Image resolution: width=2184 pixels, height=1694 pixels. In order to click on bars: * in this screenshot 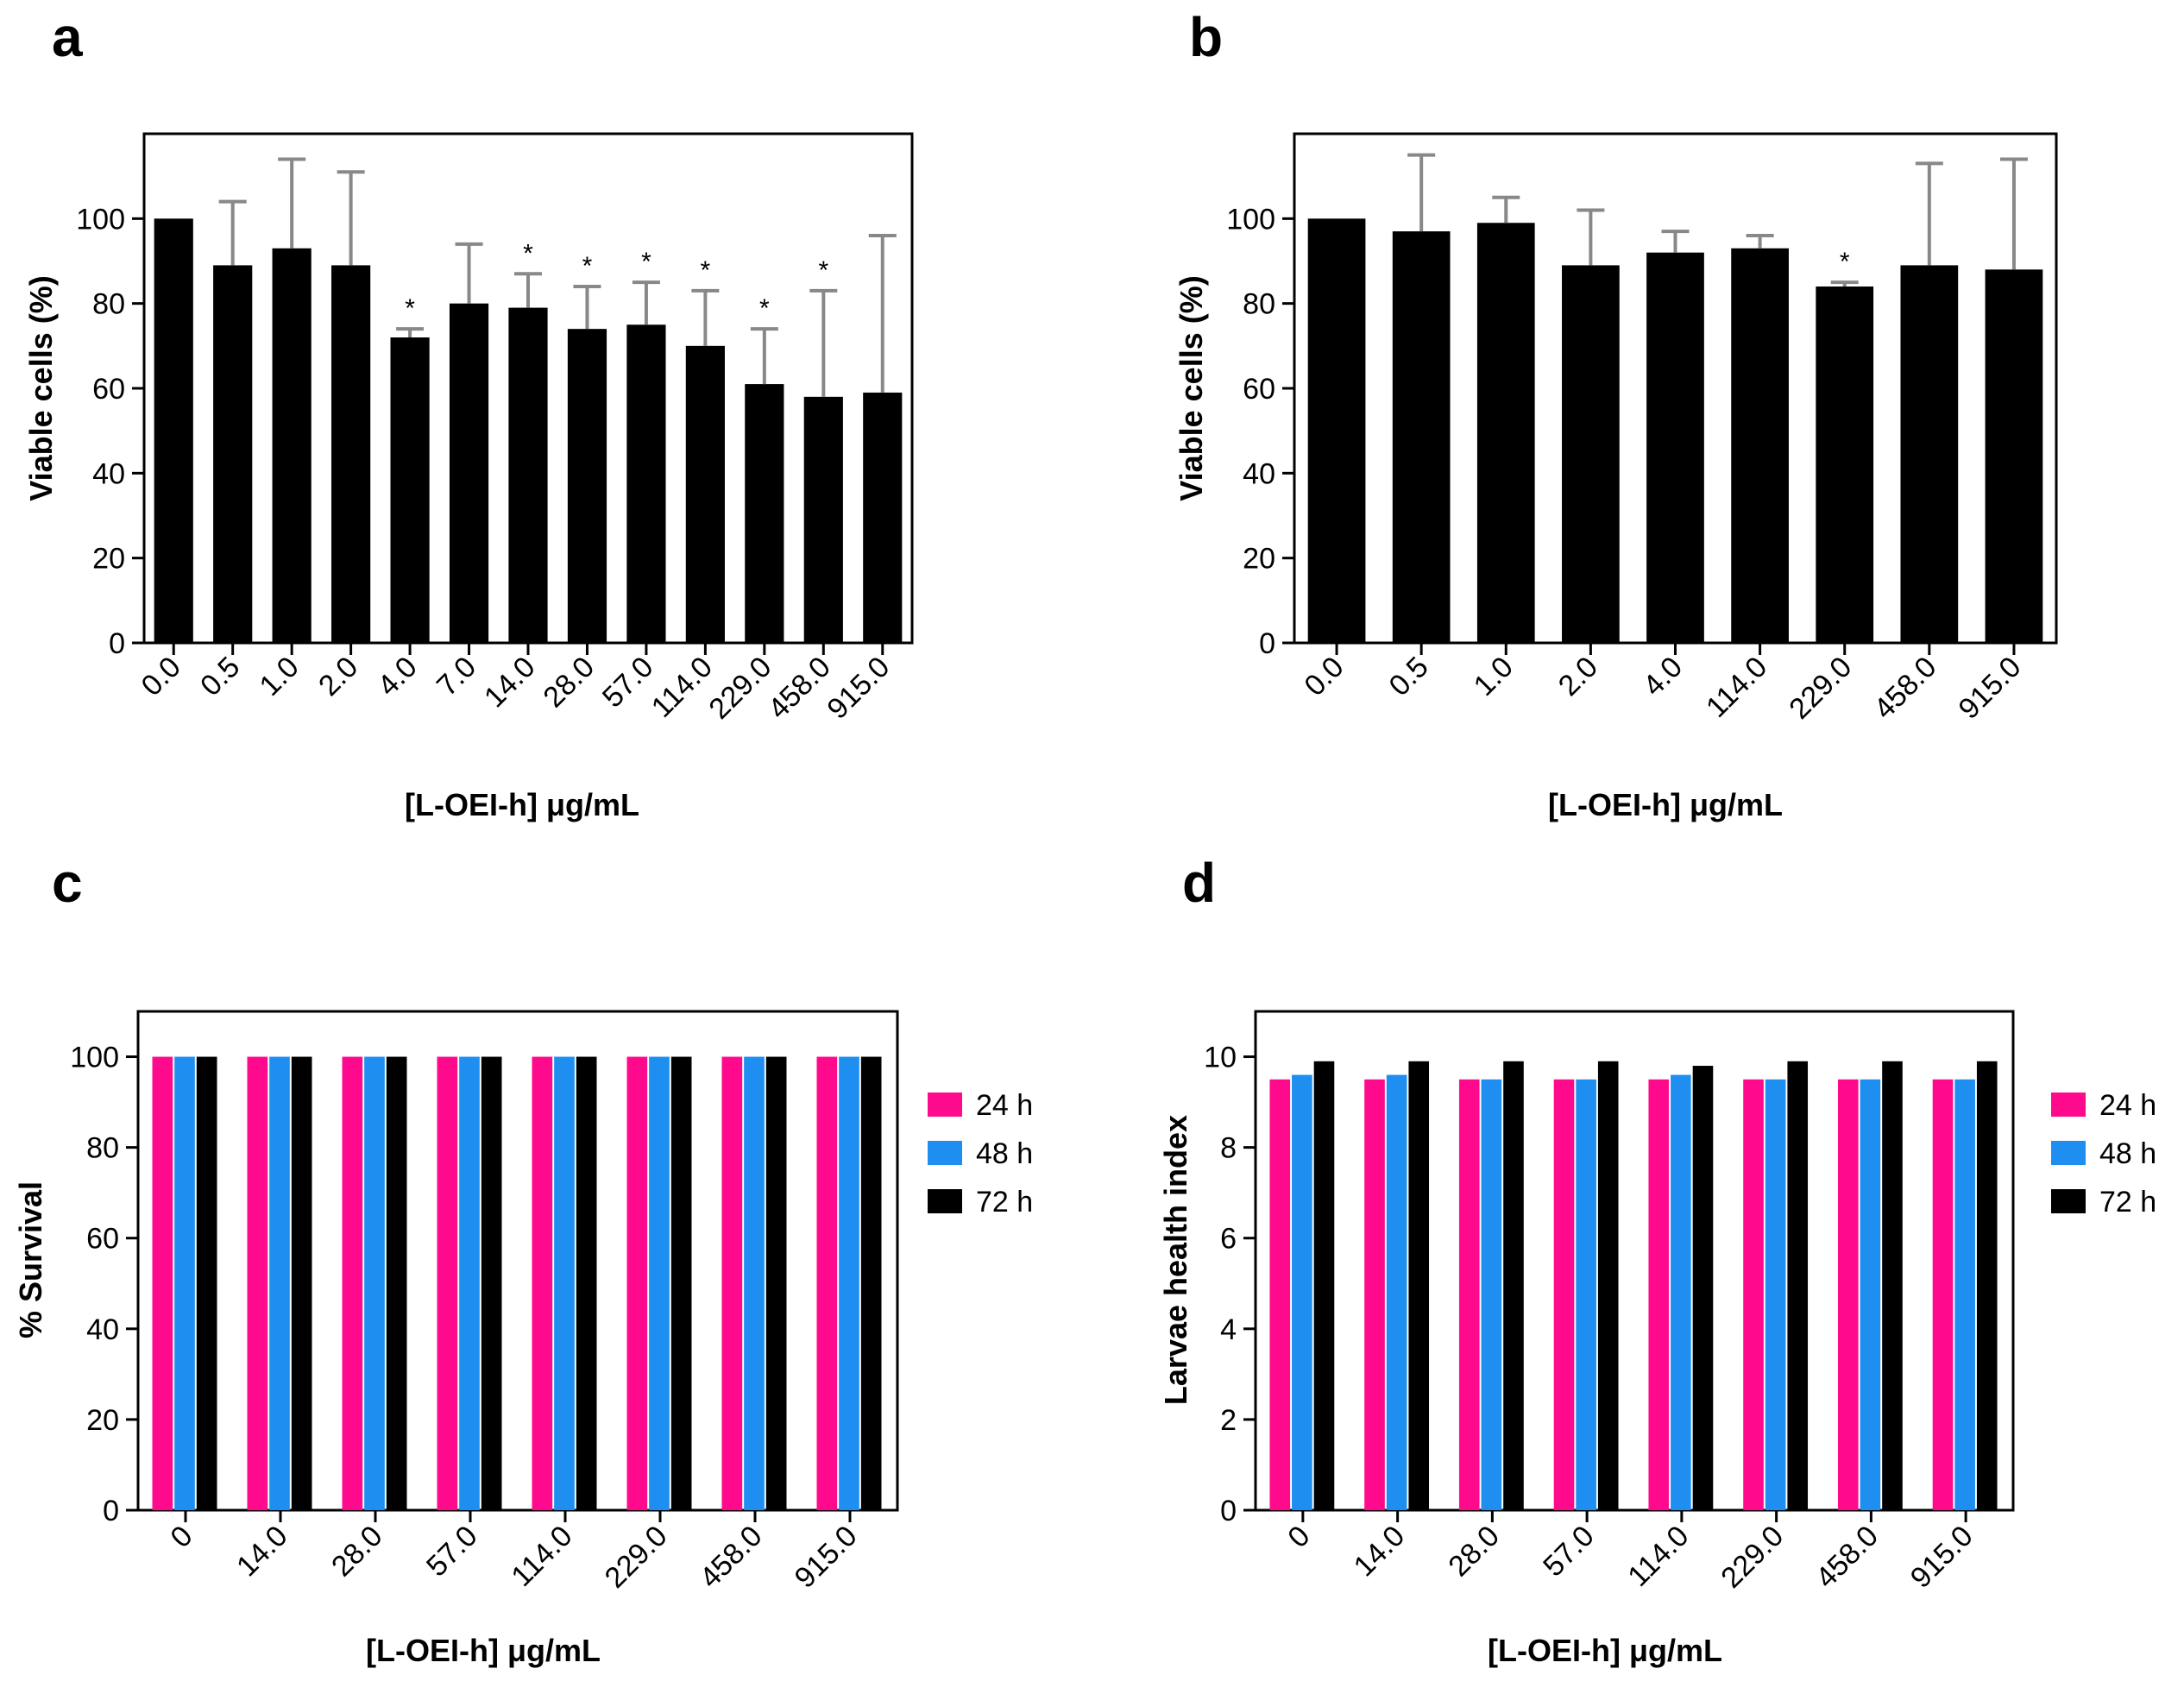, I will do `click(1675, 398)`.